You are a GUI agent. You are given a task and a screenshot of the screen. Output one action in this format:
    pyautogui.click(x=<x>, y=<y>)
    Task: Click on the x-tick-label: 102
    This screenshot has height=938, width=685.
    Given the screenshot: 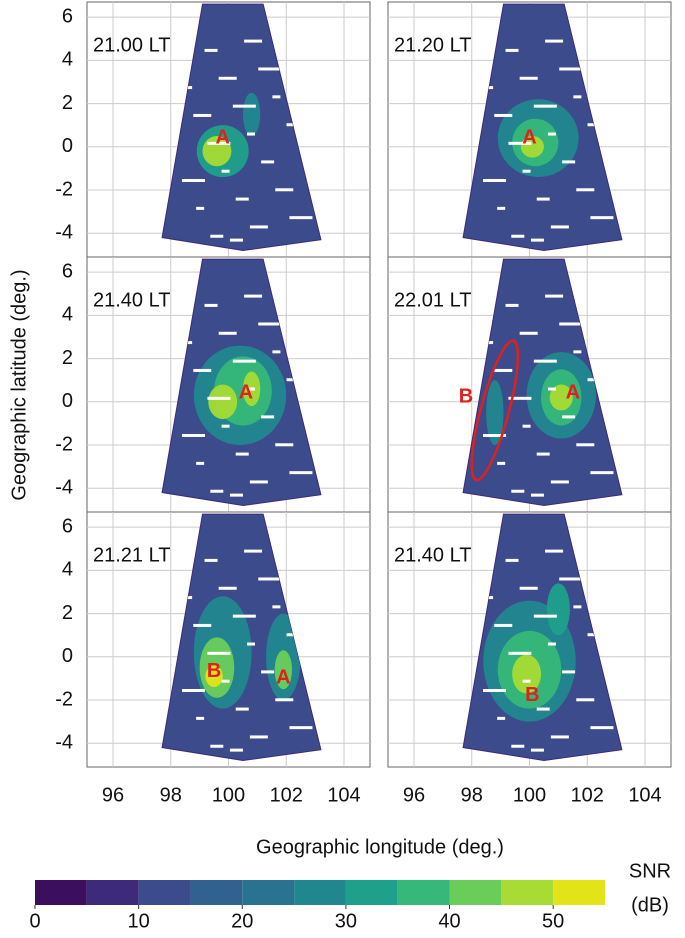 What is the action you would take?
    pyautogui.click(x=587, y=795)
    